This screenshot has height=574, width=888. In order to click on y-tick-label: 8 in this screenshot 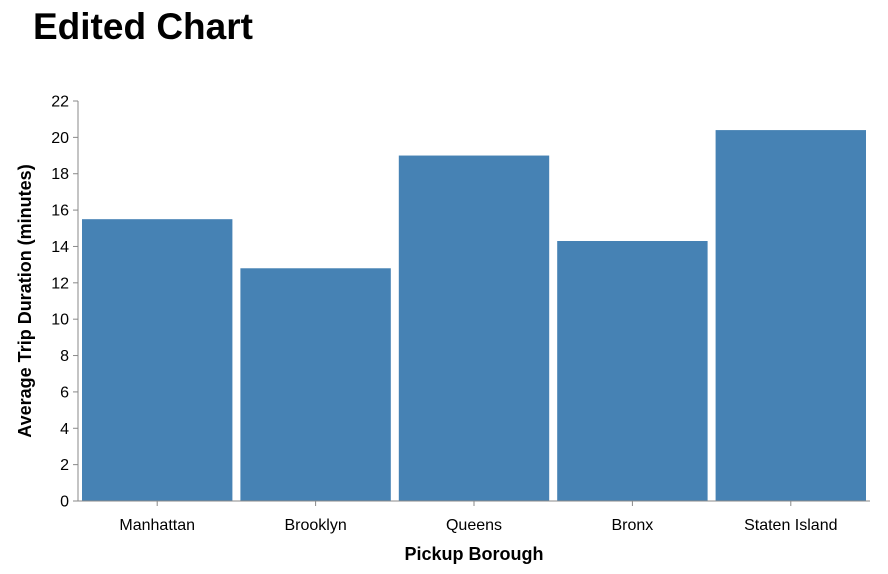, I will do `click(64, 356)`.